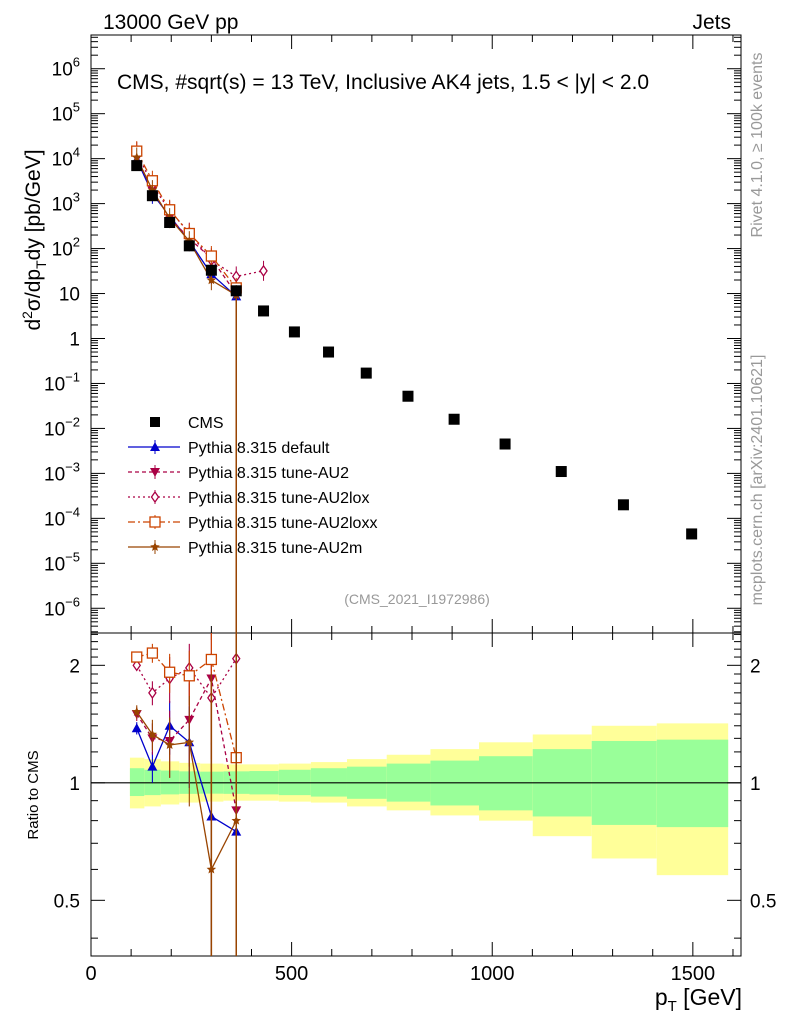 The width and height of the screenshot is (786, 1024). Describe the element at coordinates (492, 974) in the screenshot. I see `x-tick-label: 1000` at that location.